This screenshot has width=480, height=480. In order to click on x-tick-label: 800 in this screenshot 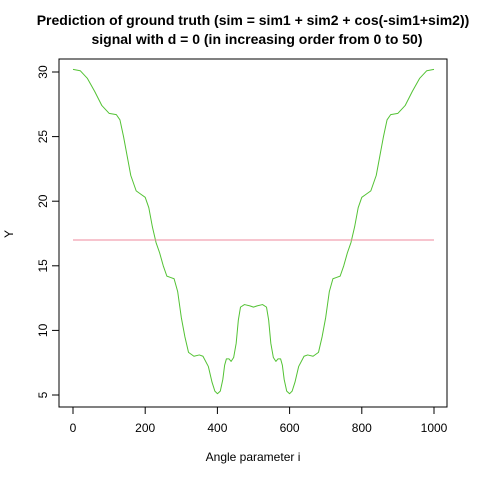, I will do `click(362, 428)`.